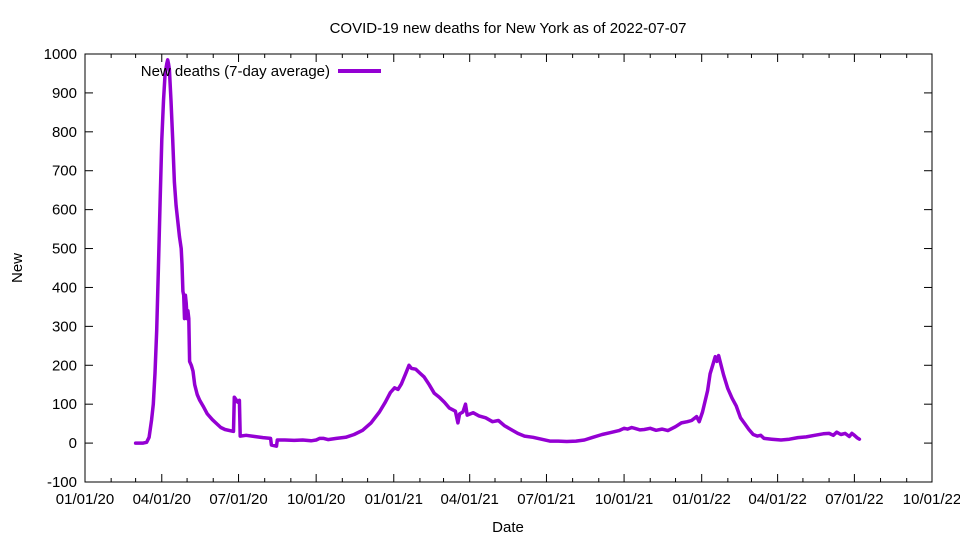 This screenshot has width=960, height=540. What do you see at coordinates (931, 499) in the screenshot?
I see `x-tick-label: 10/01/22` at bounding box center [931, 499].